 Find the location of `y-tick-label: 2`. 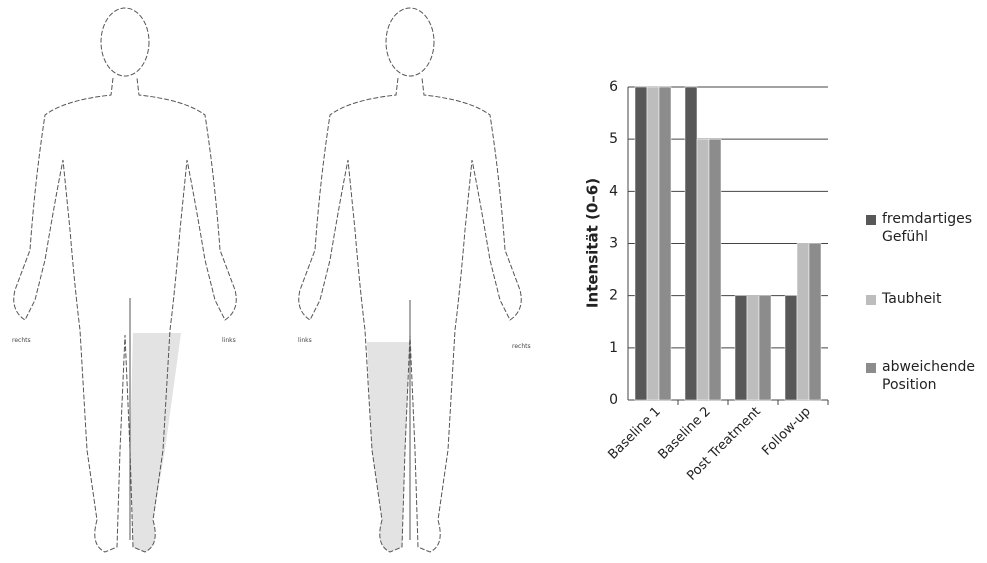

y-tick-label: 2 is located at coordinates (613, 296).